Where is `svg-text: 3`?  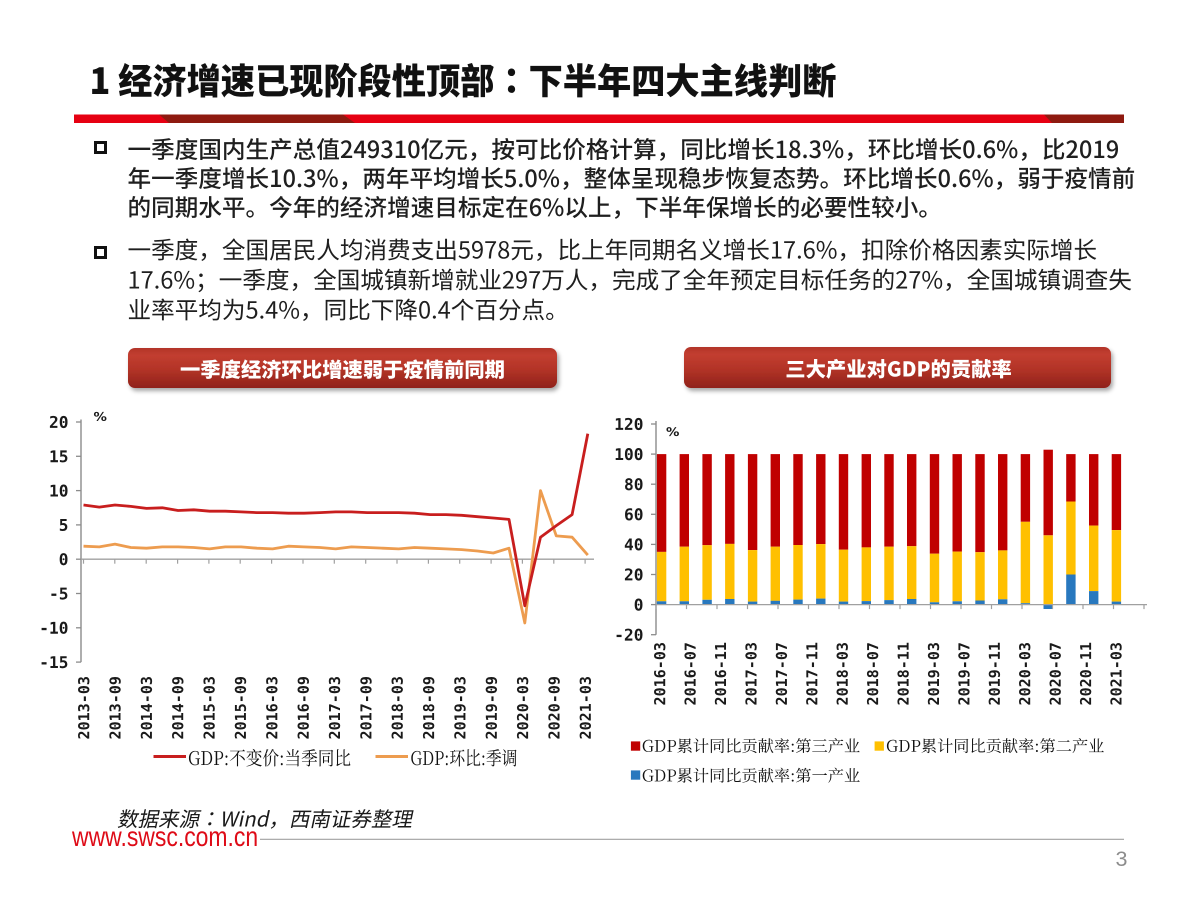
svg-text: 3 is located at coordinates (1122, 859).